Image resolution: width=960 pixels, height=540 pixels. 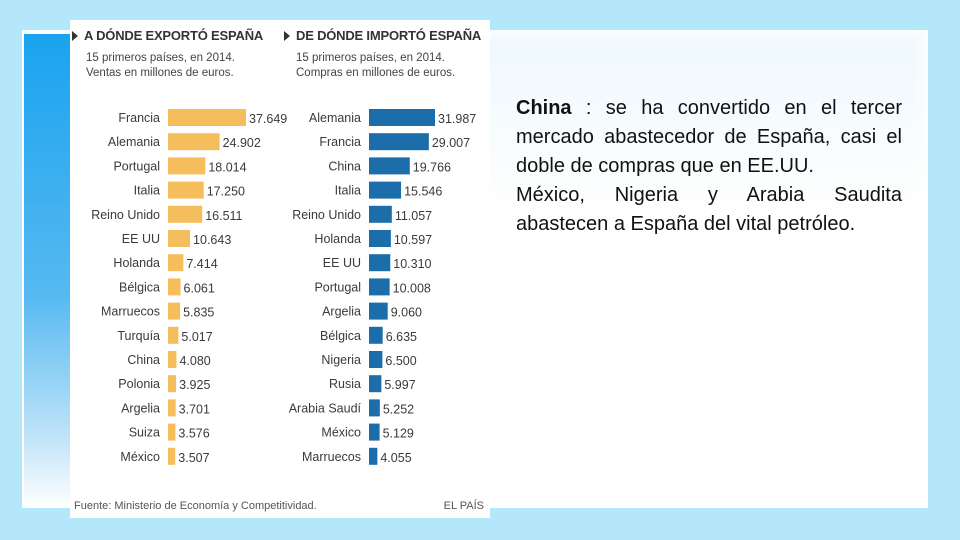 I want to click on export-category-label: Francia, so click(x=139, y=118).